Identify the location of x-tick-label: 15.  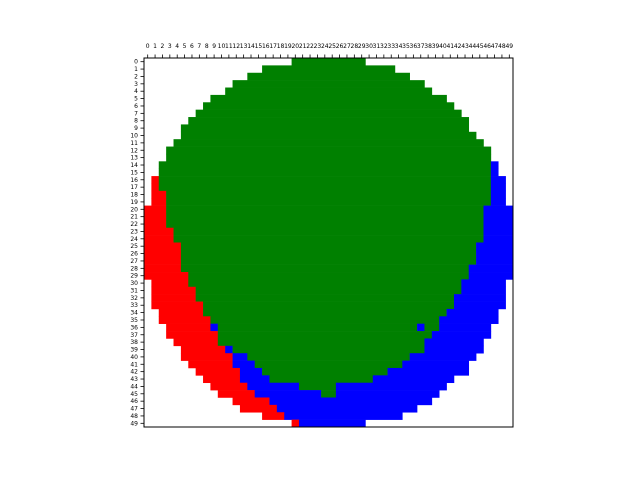
(259, 46).